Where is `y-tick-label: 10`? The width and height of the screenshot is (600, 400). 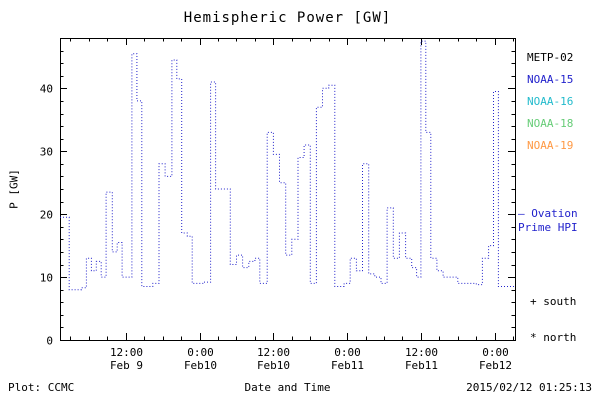
y-tick-label: 10 is located at coordinates (46, 278).